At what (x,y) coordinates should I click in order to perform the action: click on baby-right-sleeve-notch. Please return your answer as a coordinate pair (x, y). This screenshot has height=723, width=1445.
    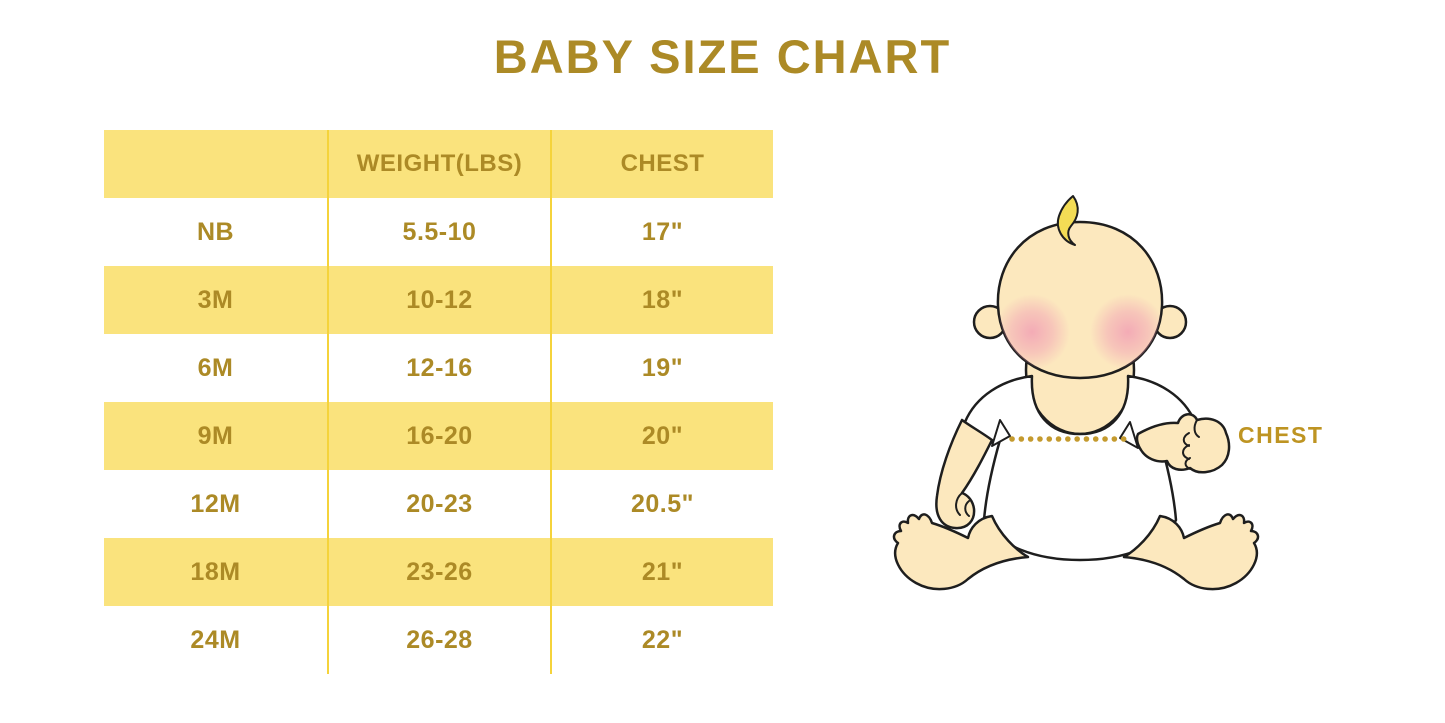
    Looking at the image, I should click on (1129, 435).